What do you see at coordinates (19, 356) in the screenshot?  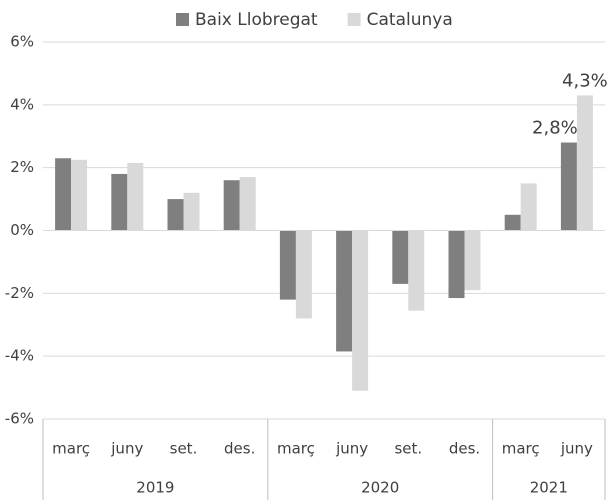 I see `y-tick-label: -4%` at bounding box center [19, 356].